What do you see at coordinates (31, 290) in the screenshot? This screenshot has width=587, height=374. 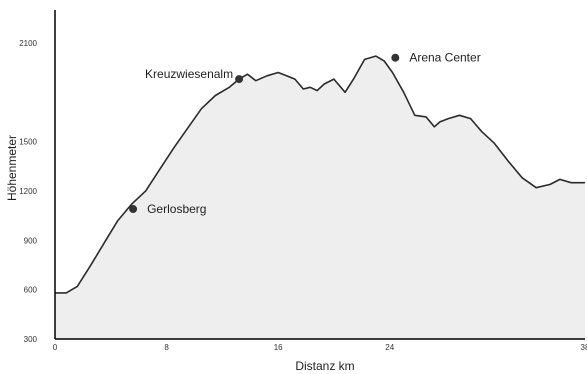 I see `y-tick-label: 600` at bounding box center [31, 290].